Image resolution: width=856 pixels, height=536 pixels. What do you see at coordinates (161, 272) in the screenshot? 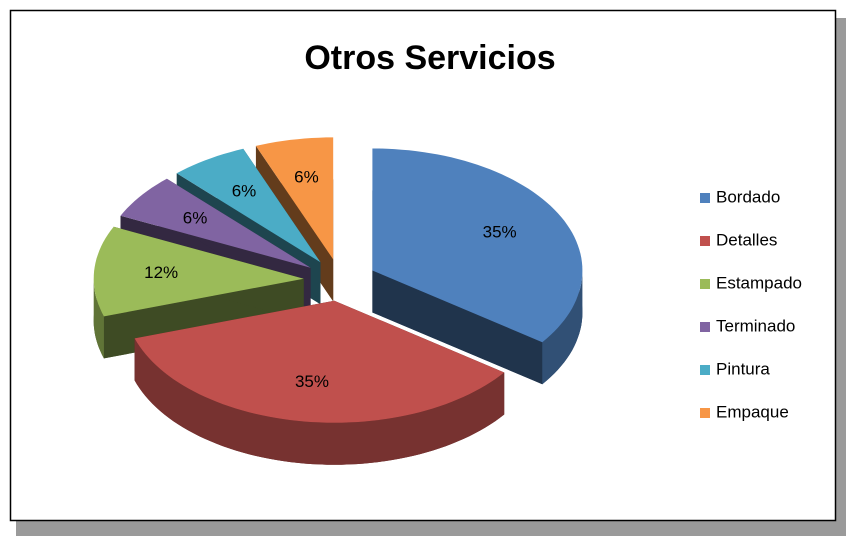
I see `data-label: 12%` at bounding box center [161, 272].